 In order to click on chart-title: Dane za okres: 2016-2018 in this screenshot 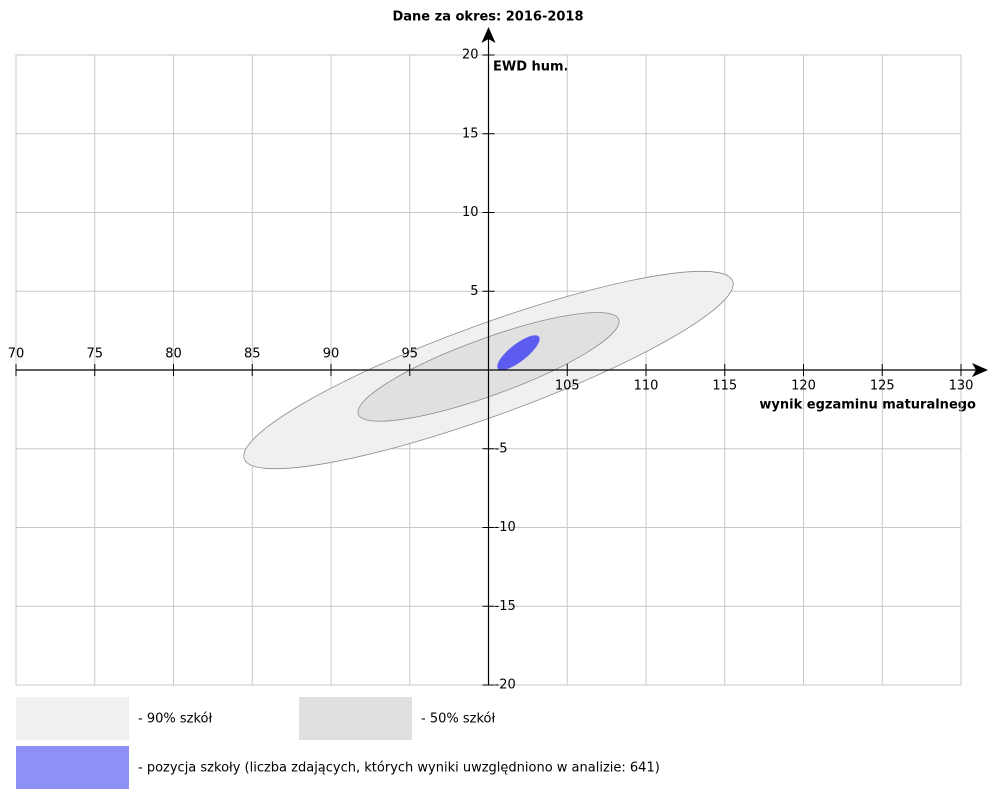, I will do `click(487, 17)`.